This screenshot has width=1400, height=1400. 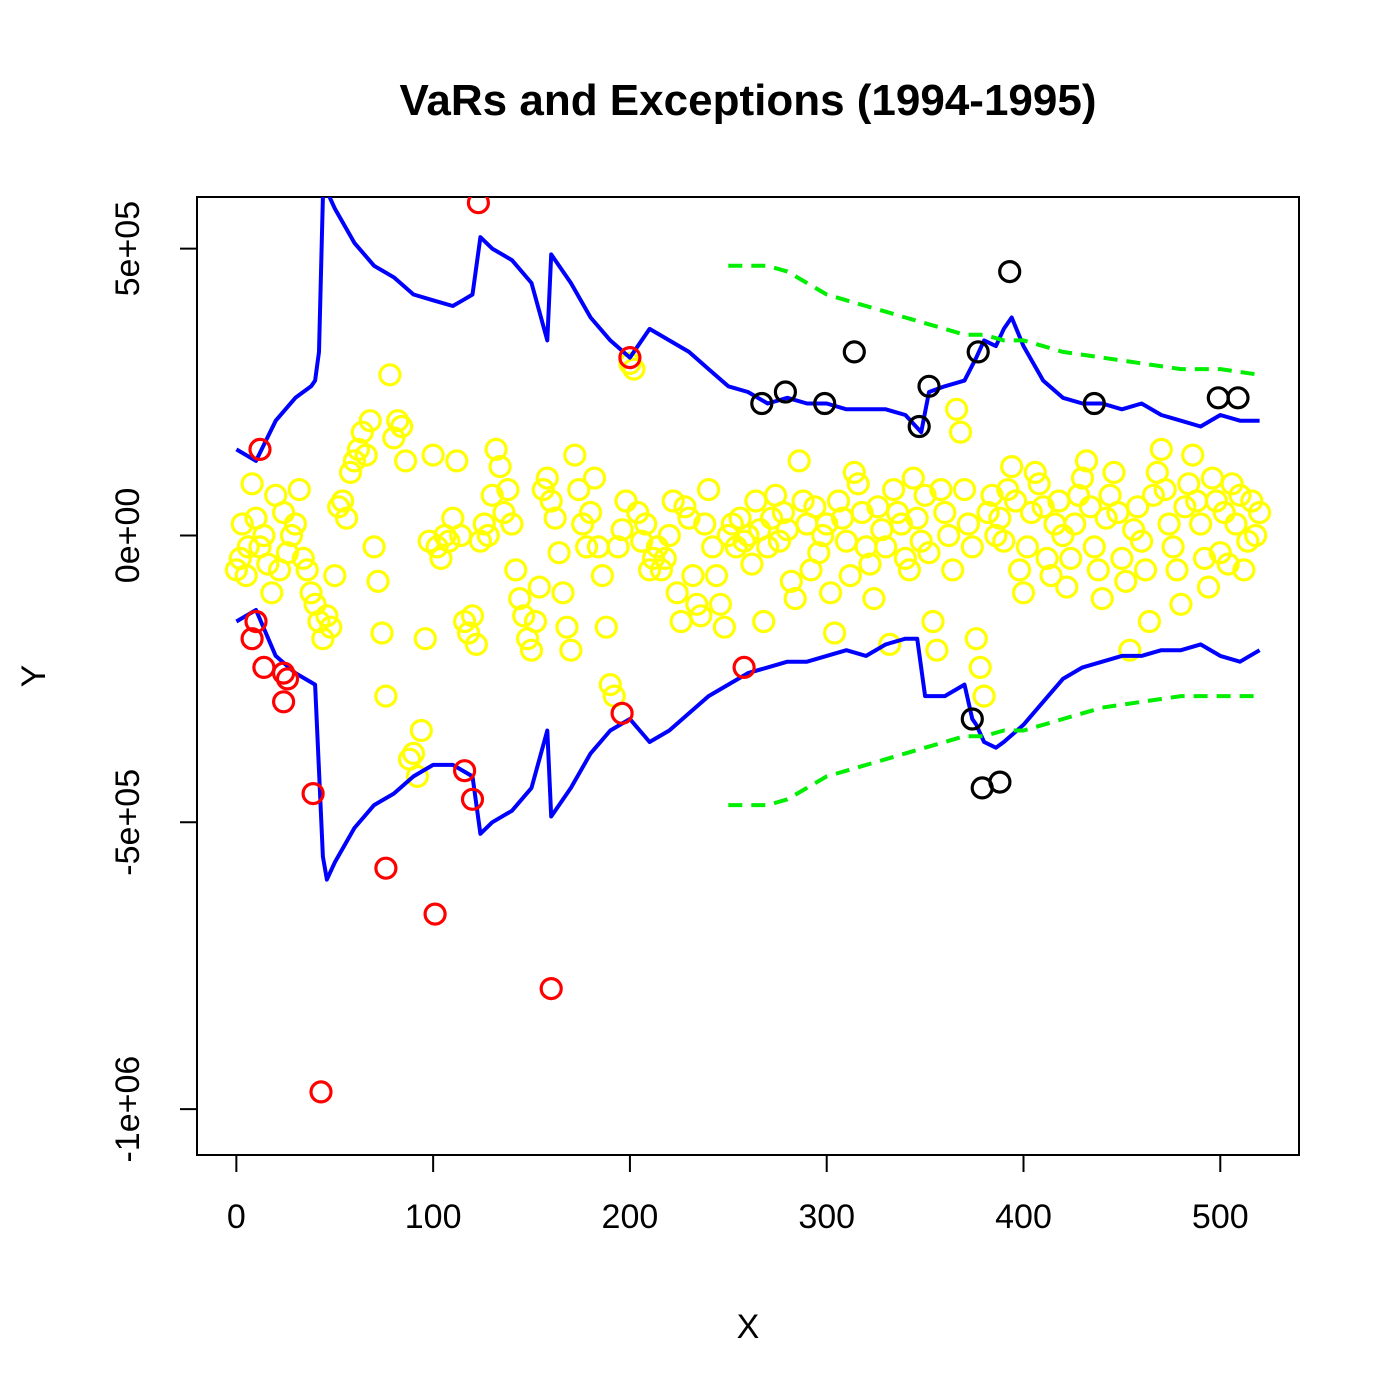 I want to click on blue-solid-line, so click(x=747, y=330).